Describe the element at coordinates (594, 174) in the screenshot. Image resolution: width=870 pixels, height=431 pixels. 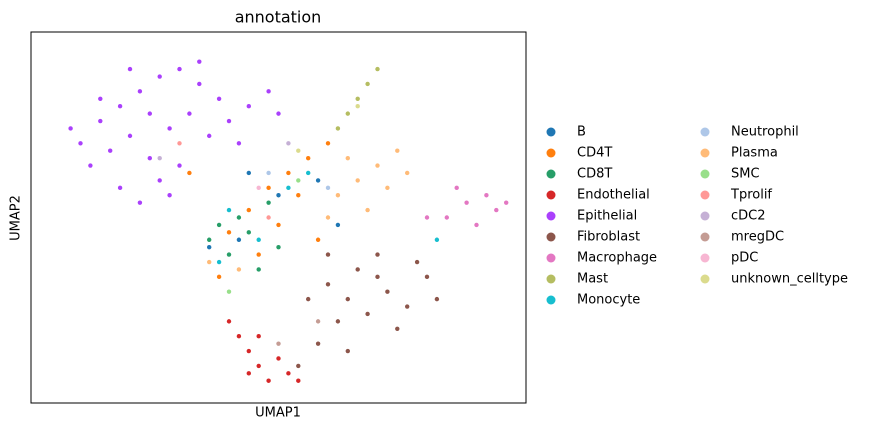
I see `legend-label: CD8T` at that location.